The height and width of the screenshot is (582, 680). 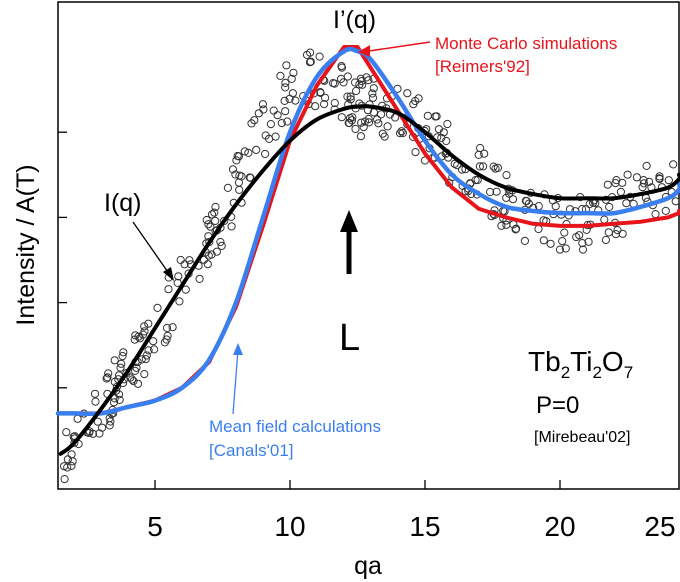 I want to click on compound-sub-3: 7, so click(x=628, y=372).